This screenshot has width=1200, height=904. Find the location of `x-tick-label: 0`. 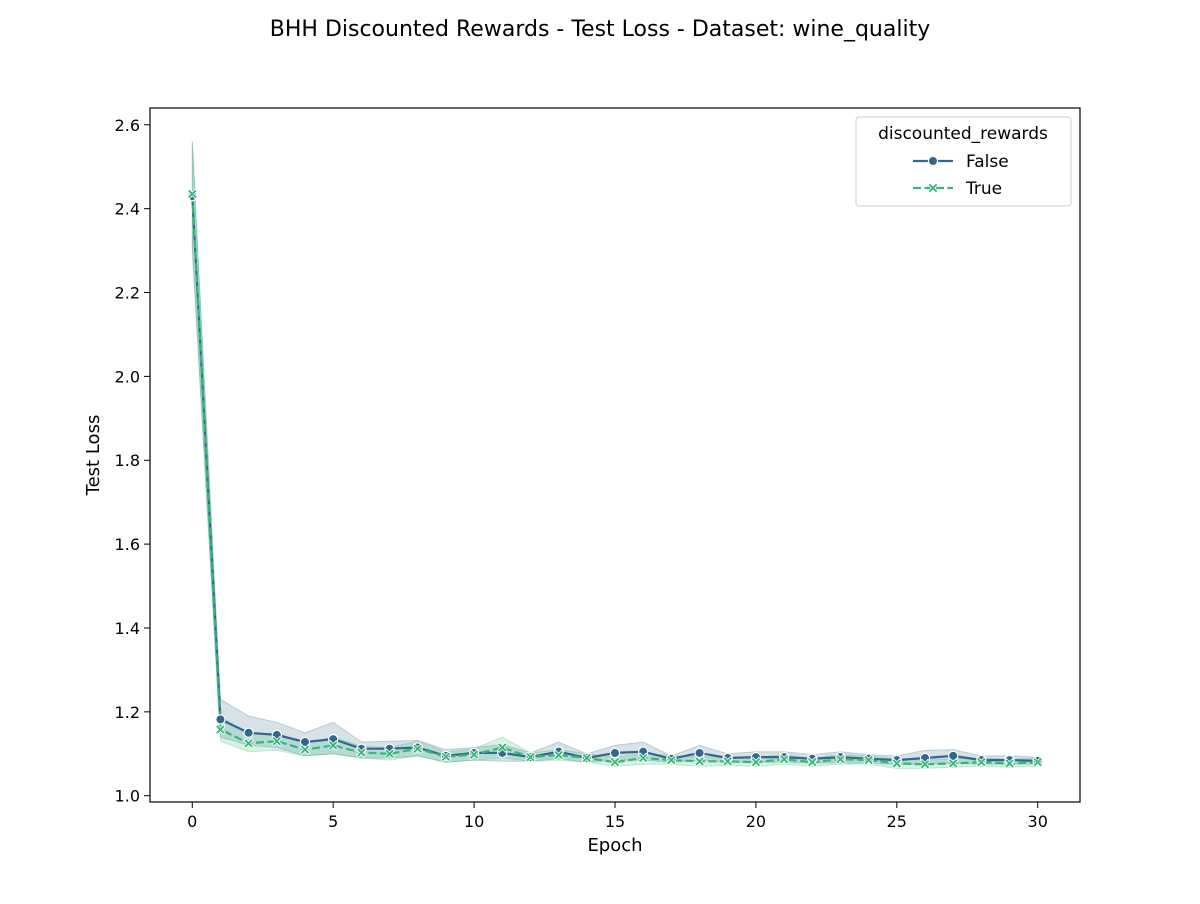

x-tick-label: 0 is located at coordinates (192, 821).